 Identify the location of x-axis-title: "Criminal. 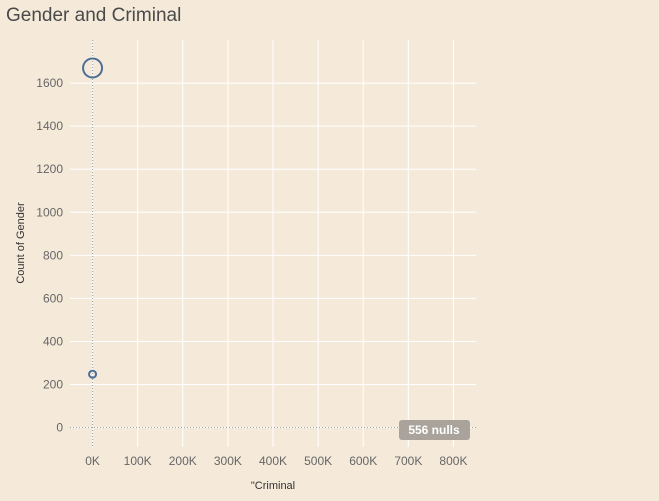
(273, 486).